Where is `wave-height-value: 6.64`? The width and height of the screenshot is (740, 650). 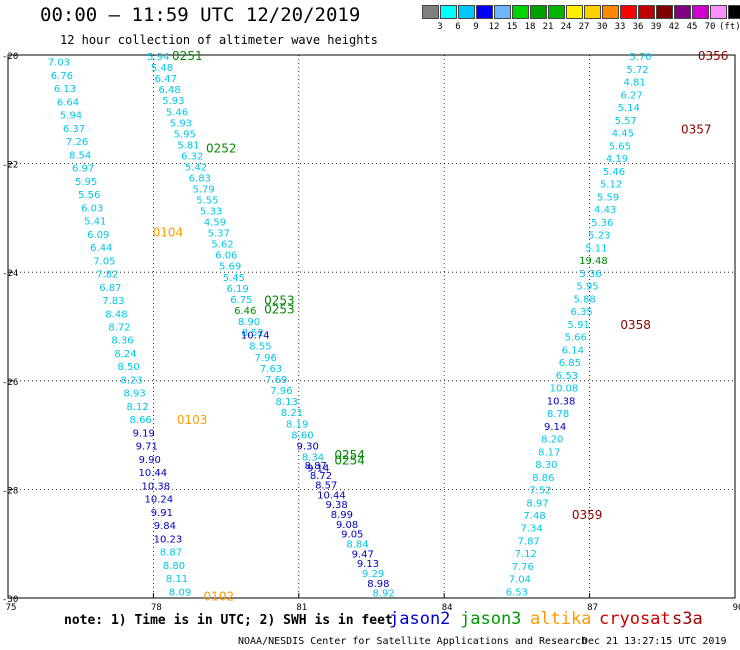
wave-height-value: 6.64 is located at coordinates (68, 102).